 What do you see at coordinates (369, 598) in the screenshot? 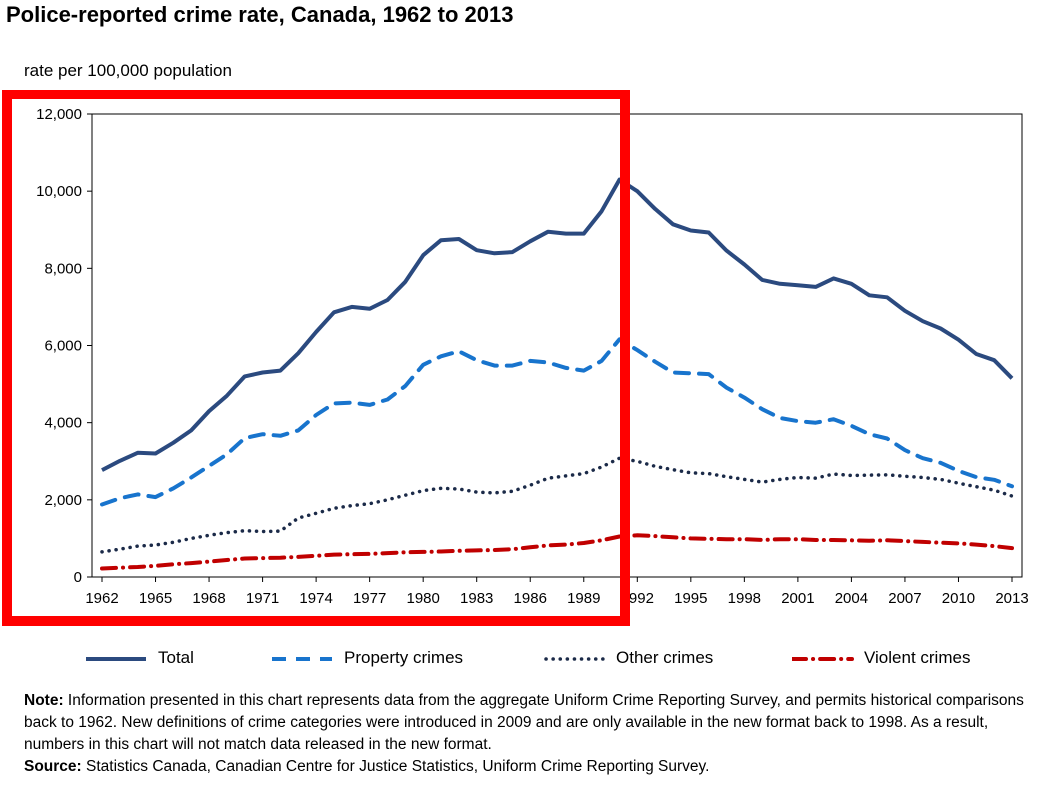
I see `x-tick-label: 1977` at bounding box center [369, 598].